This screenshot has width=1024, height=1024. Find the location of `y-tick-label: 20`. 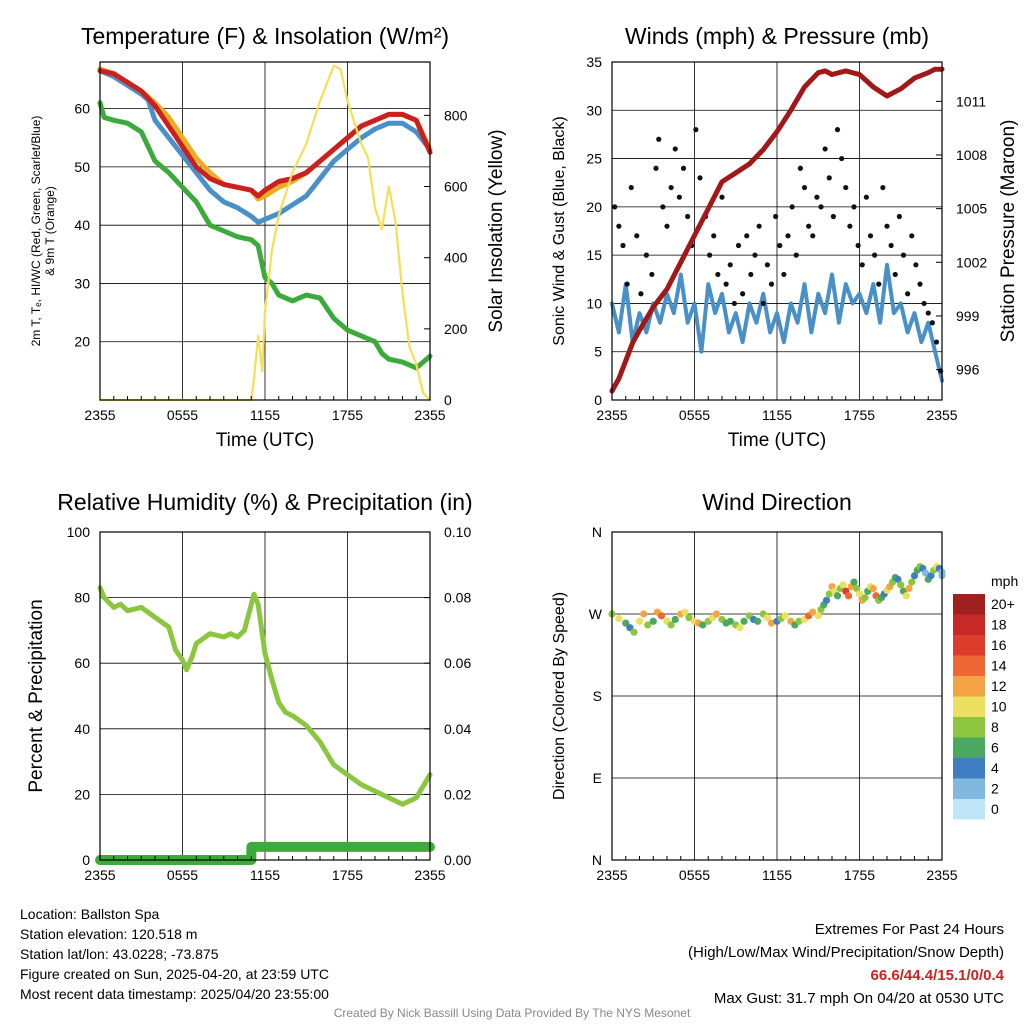

y-tick-label: 20 is located at coordinates (594, 207).